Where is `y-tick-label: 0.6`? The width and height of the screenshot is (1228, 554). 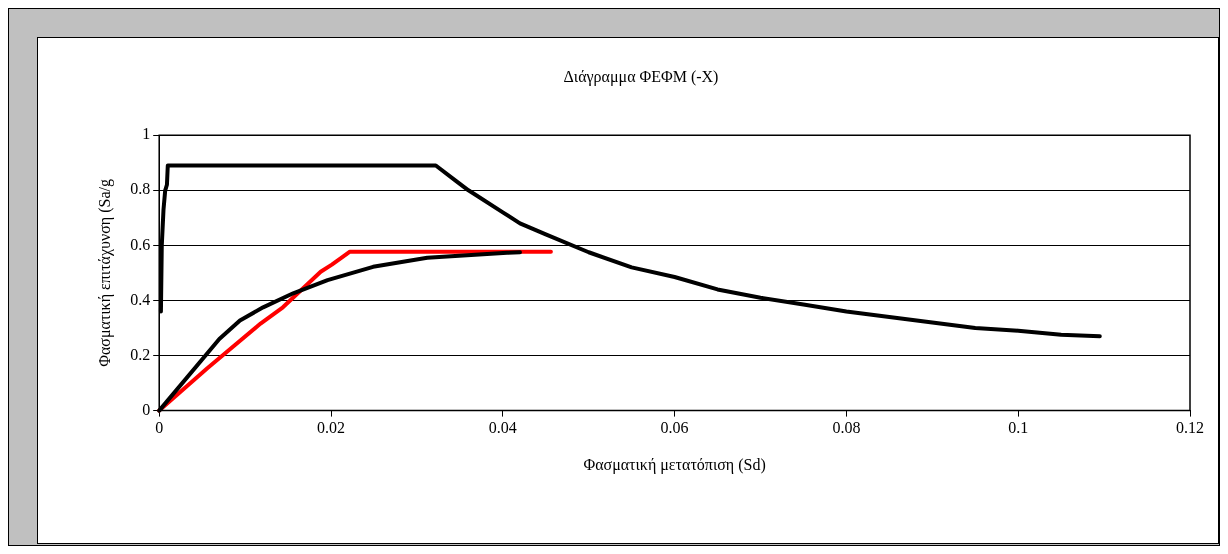
y-tick-label: 0.6 is located at coordinates (140, 244).